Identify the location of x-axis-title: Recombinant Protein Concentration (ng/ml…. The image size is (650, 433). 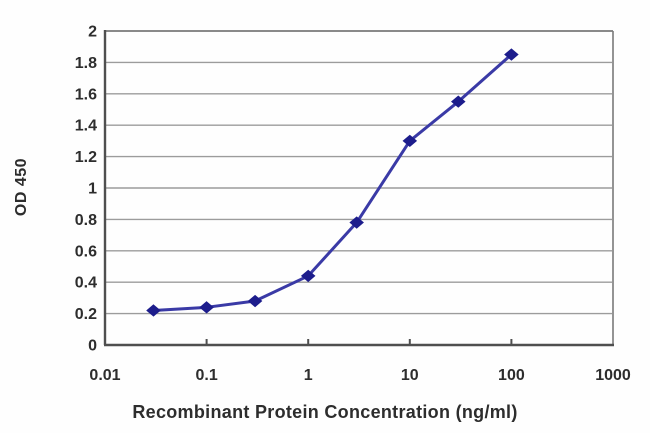
(325, 412).